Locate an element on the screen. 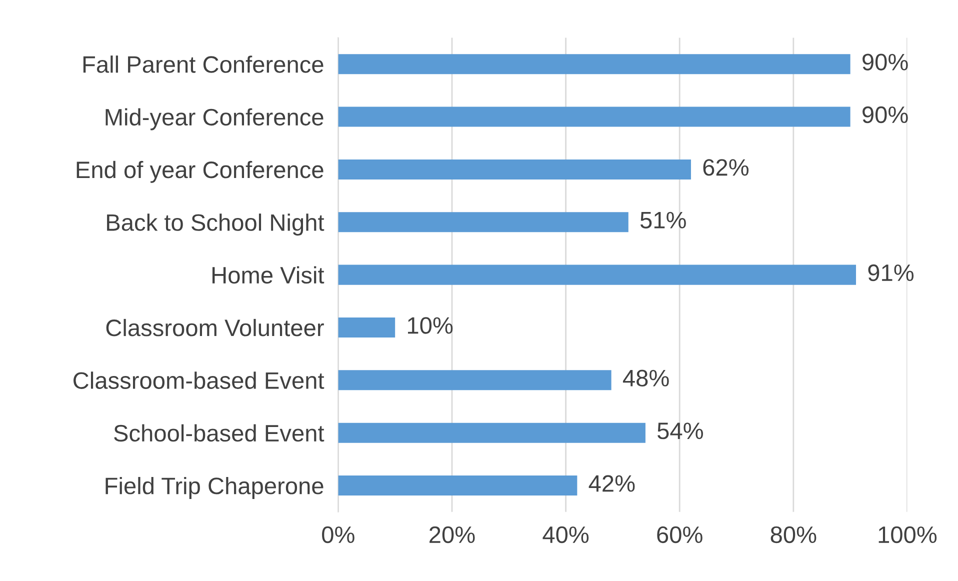 This screenshot has width=958, height=581. data-label: 91% is located at coordinates (891, 273).